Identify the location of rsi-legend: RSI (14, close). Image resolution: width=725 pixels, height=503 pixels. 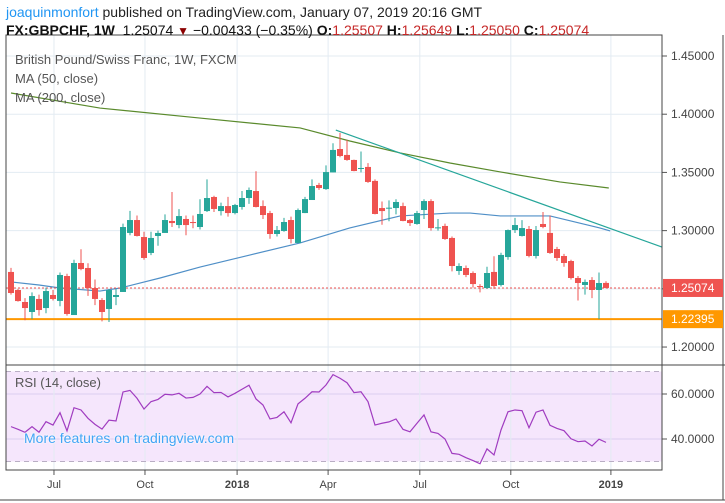
(58, 382).